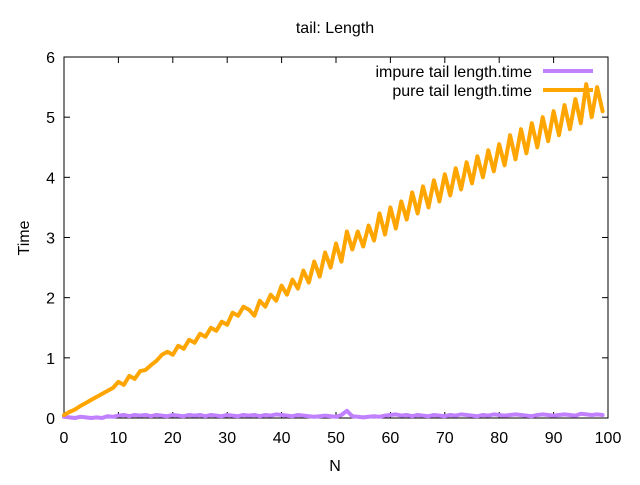 The image size is (640, 485). What do you see at coordinates (50, 419) in the screenshot?
I see `y-tick-label: 0` at bounding box center [50, 419].